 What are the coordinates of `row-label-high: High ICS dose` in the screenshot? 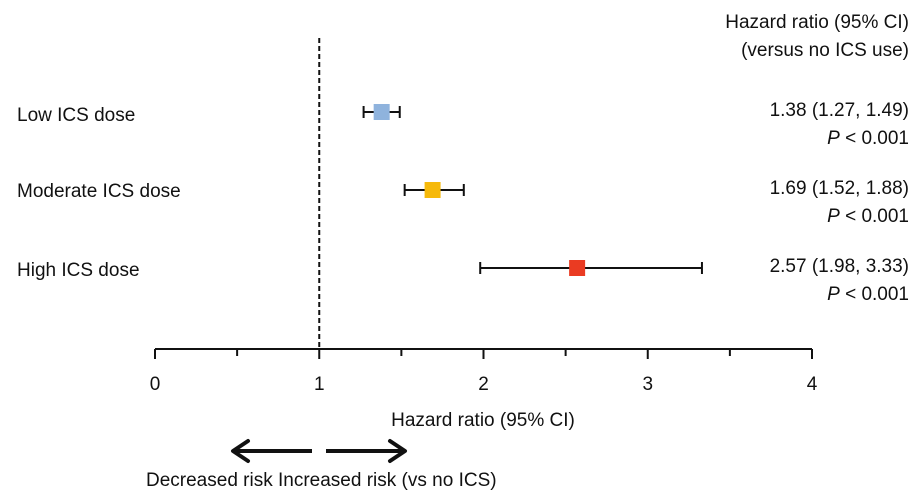 It's located at (78, 270).